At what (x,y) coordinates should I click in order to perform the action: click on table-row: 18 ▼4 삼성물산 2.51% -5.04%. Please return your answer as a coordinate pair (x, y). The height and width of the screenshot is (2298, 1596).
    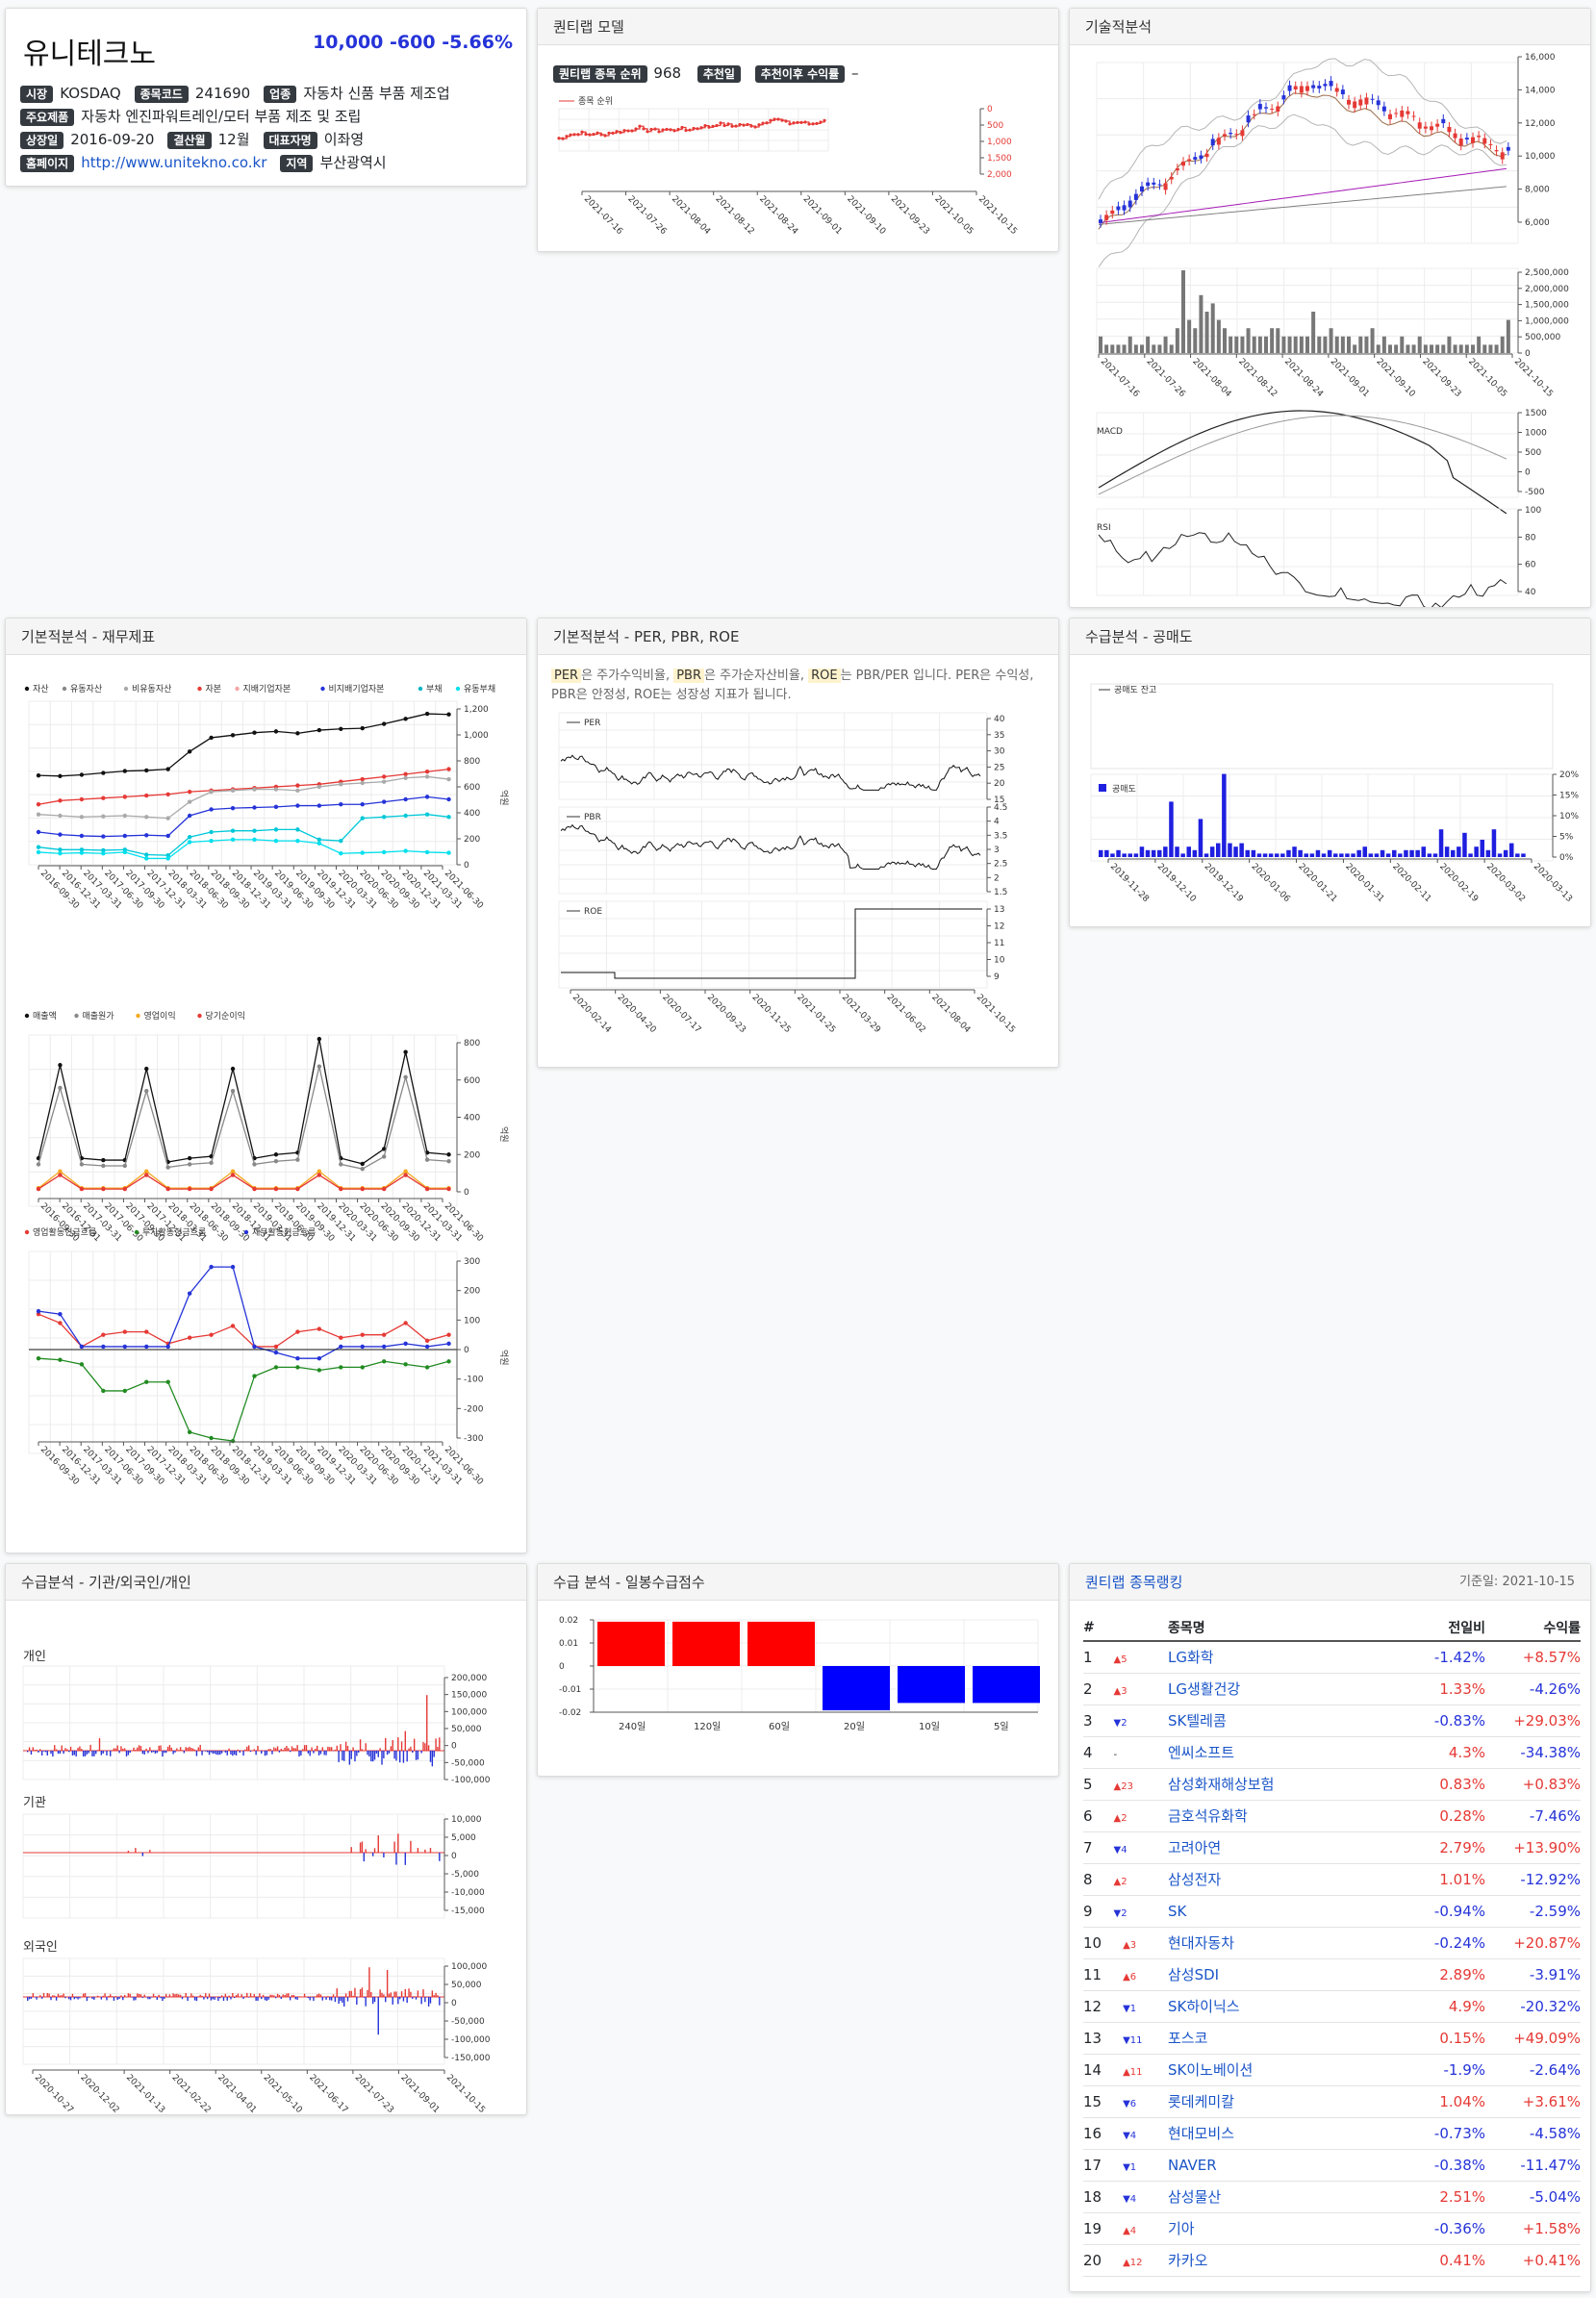
    Looking at the image, I should click on (1332, 2197).